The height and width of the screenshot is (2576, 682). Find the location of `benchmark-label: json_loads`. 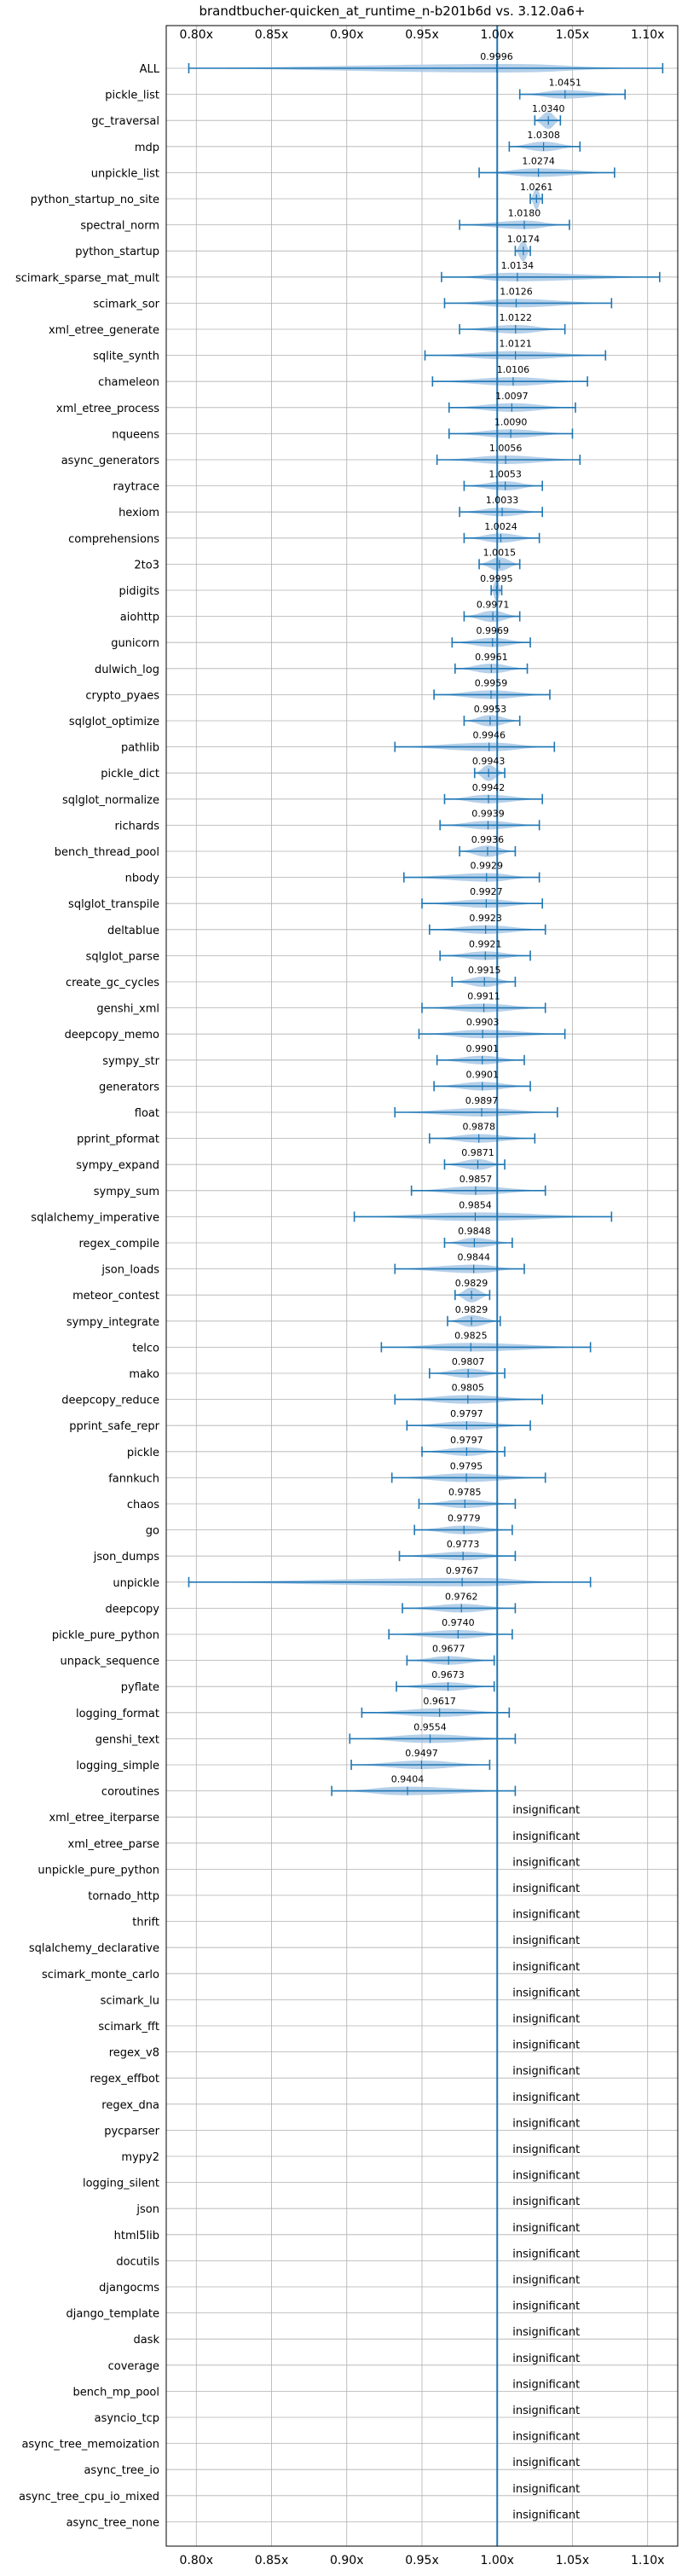

benchmark-label: json_loads is located at coordinates (130, 1270).